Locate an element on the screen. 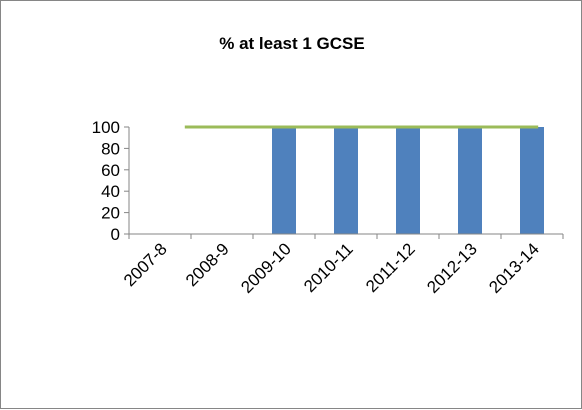 The image size is (582, 410). y-tick-label: 80 is located at coordinates (110, 148).